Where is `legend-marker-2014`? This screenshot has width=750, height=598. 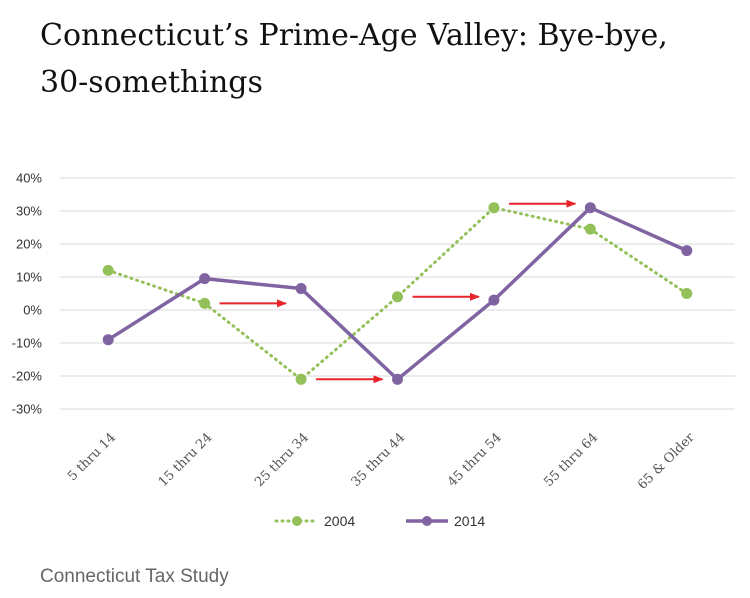 legend-marker-2014 is located at coordinates (427, 521).